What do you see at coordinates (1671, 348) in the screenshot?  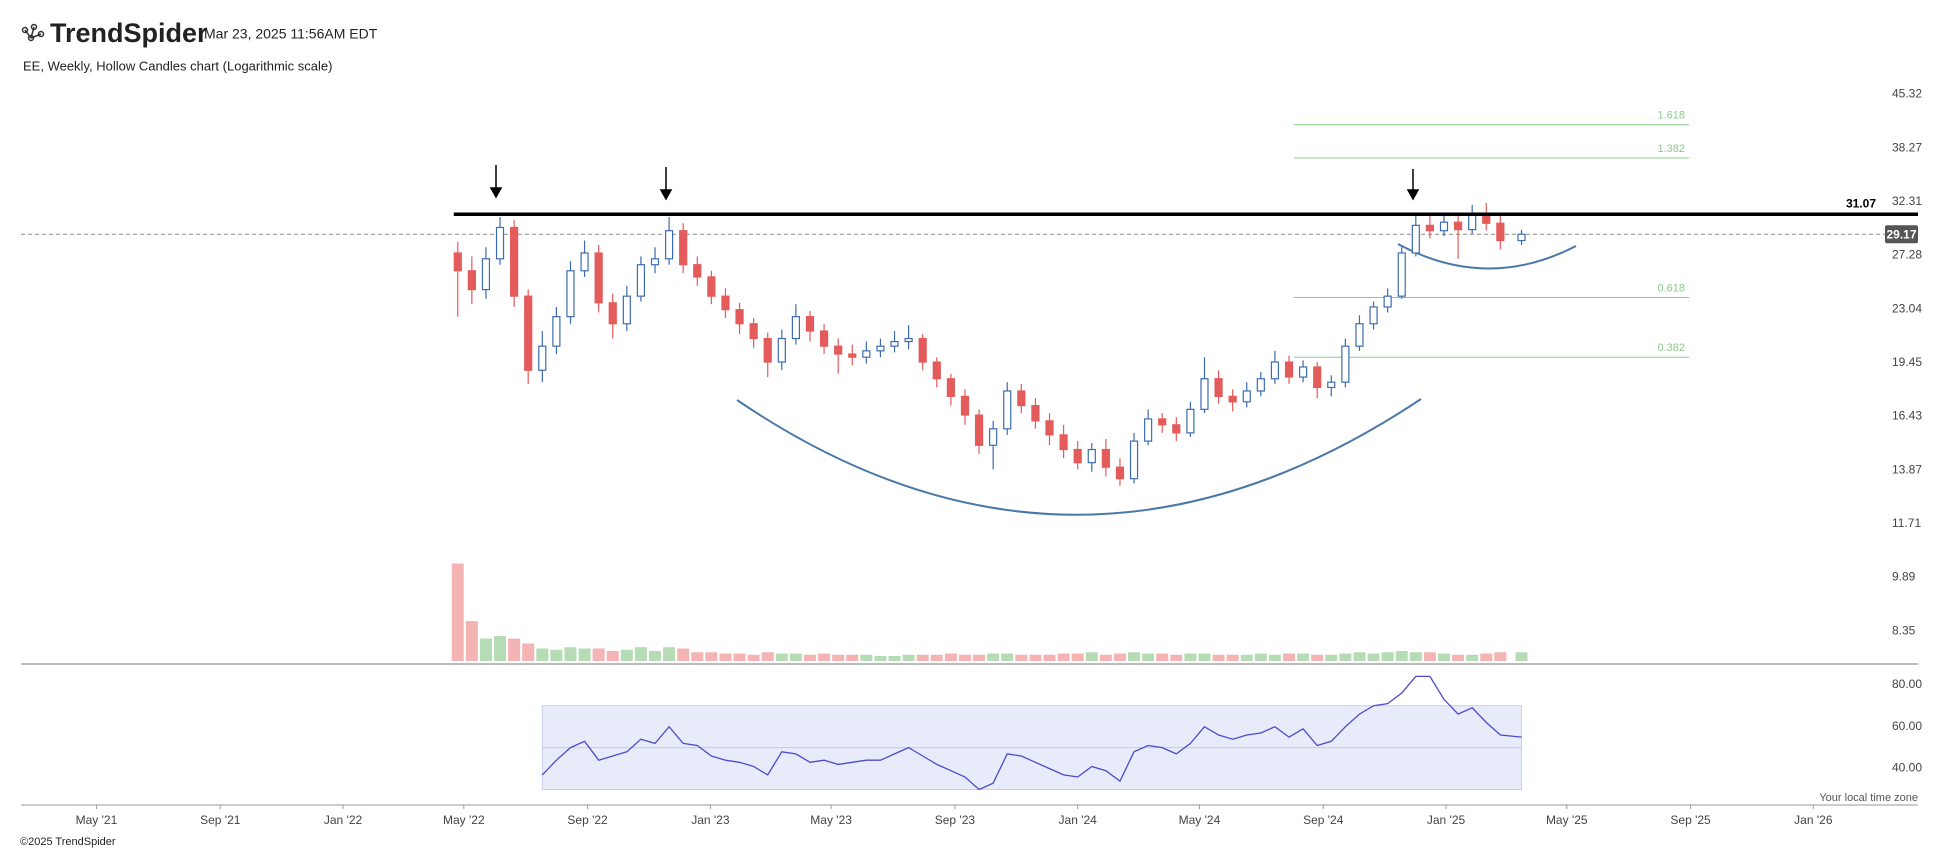 I see `fib-label: 0.382` at bounding box center [1671, 348].